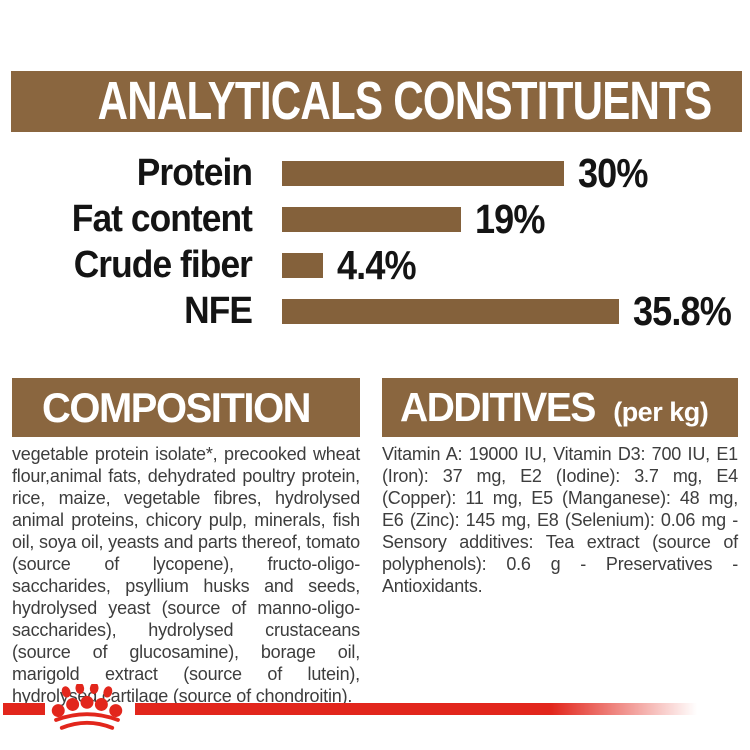  I want to click on chart-row: NFE 35.8%, so click(375, 311).